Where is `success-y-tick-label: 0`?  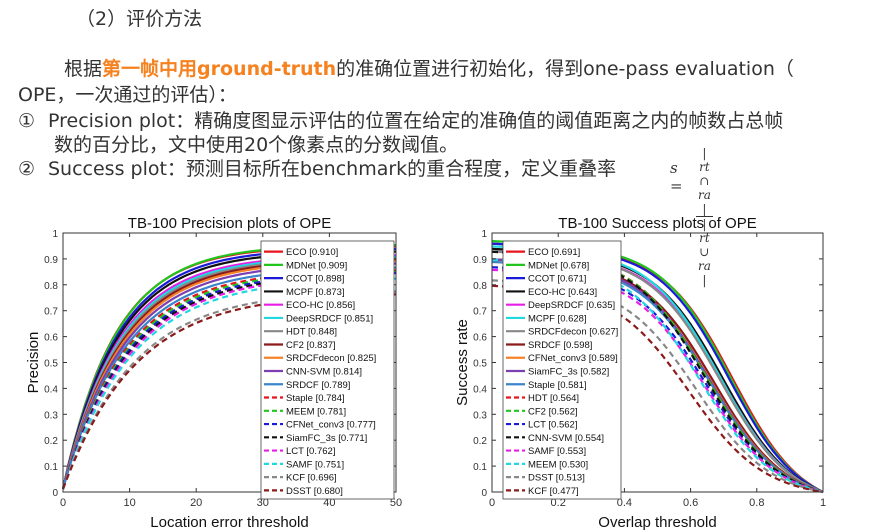
success-y-tick-label: 0 is located at coordinates (484, 493).